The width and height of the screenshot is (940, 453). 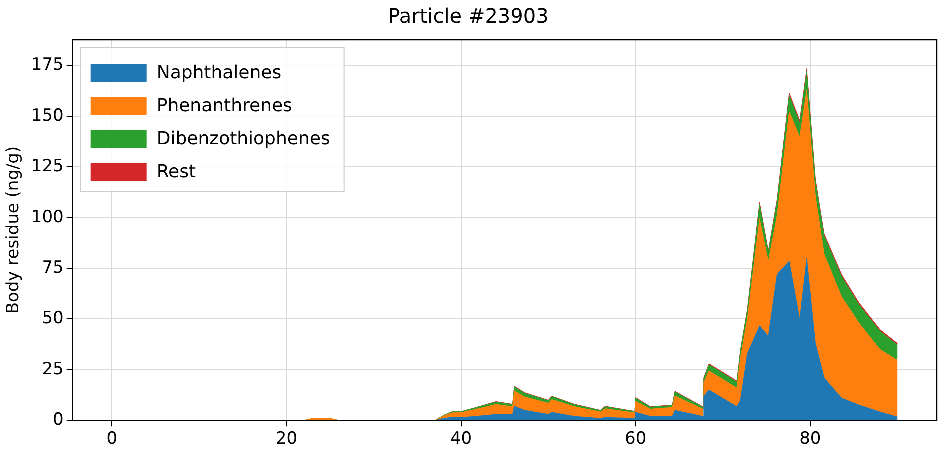 I want to click on x-tick-label: 60, so click(x=636, y=439).